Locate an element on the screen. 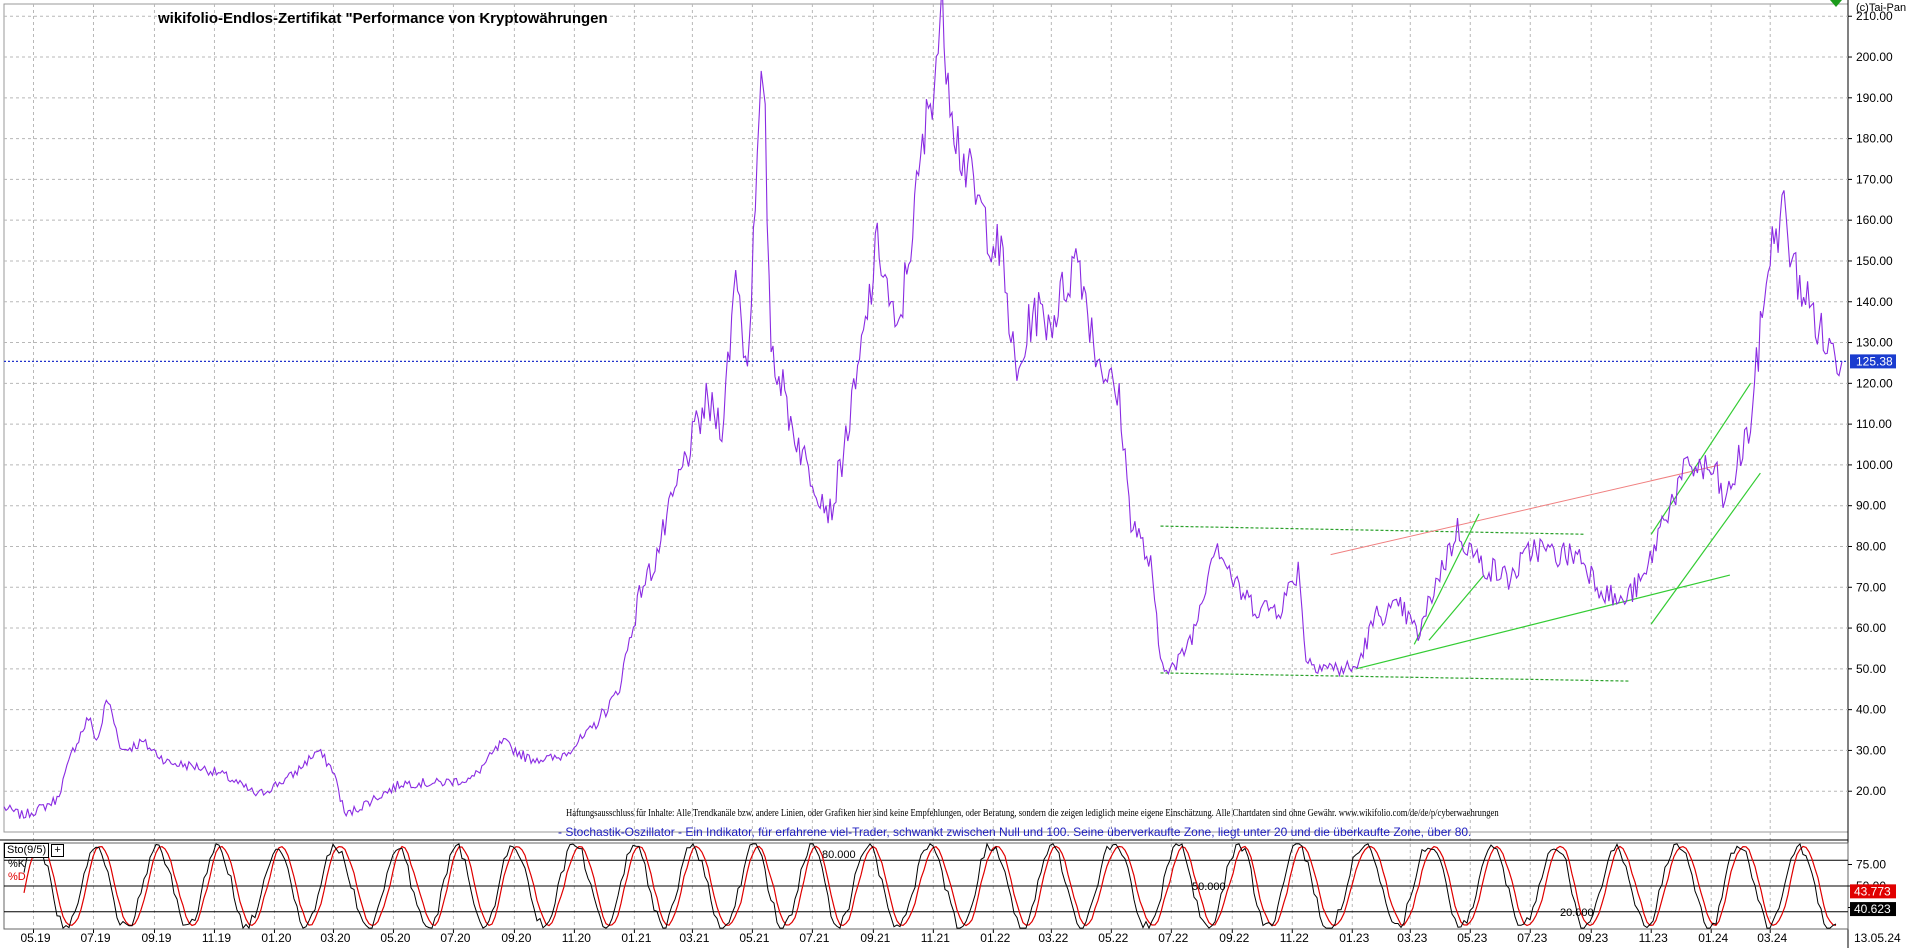 This screenshot has width=1916, height=948. level-label-50: 50.000 is located at coordinates (1209, 887).